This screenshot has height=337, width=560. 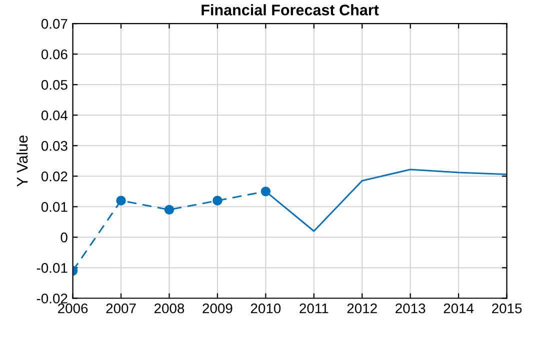 I want to click on x-tick-label: 2010, so click(x=265, y=308).